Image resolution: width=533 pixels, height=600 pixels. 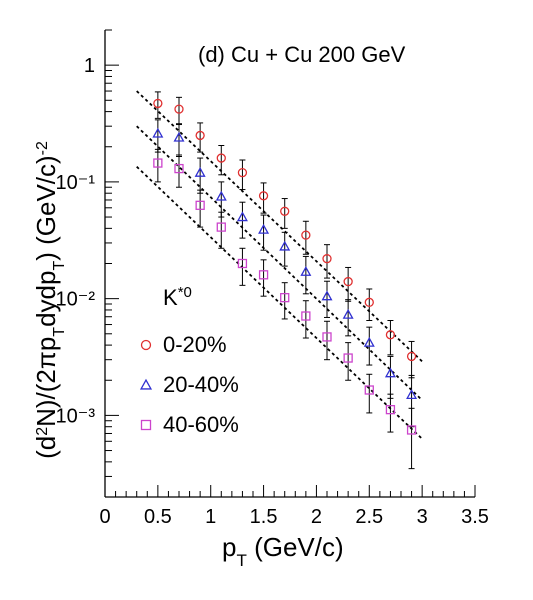 What do you see at coordinates (369, 517) in the screenshot?
I see `x-tick-label: 2.5` at bounding box center [369, 517].